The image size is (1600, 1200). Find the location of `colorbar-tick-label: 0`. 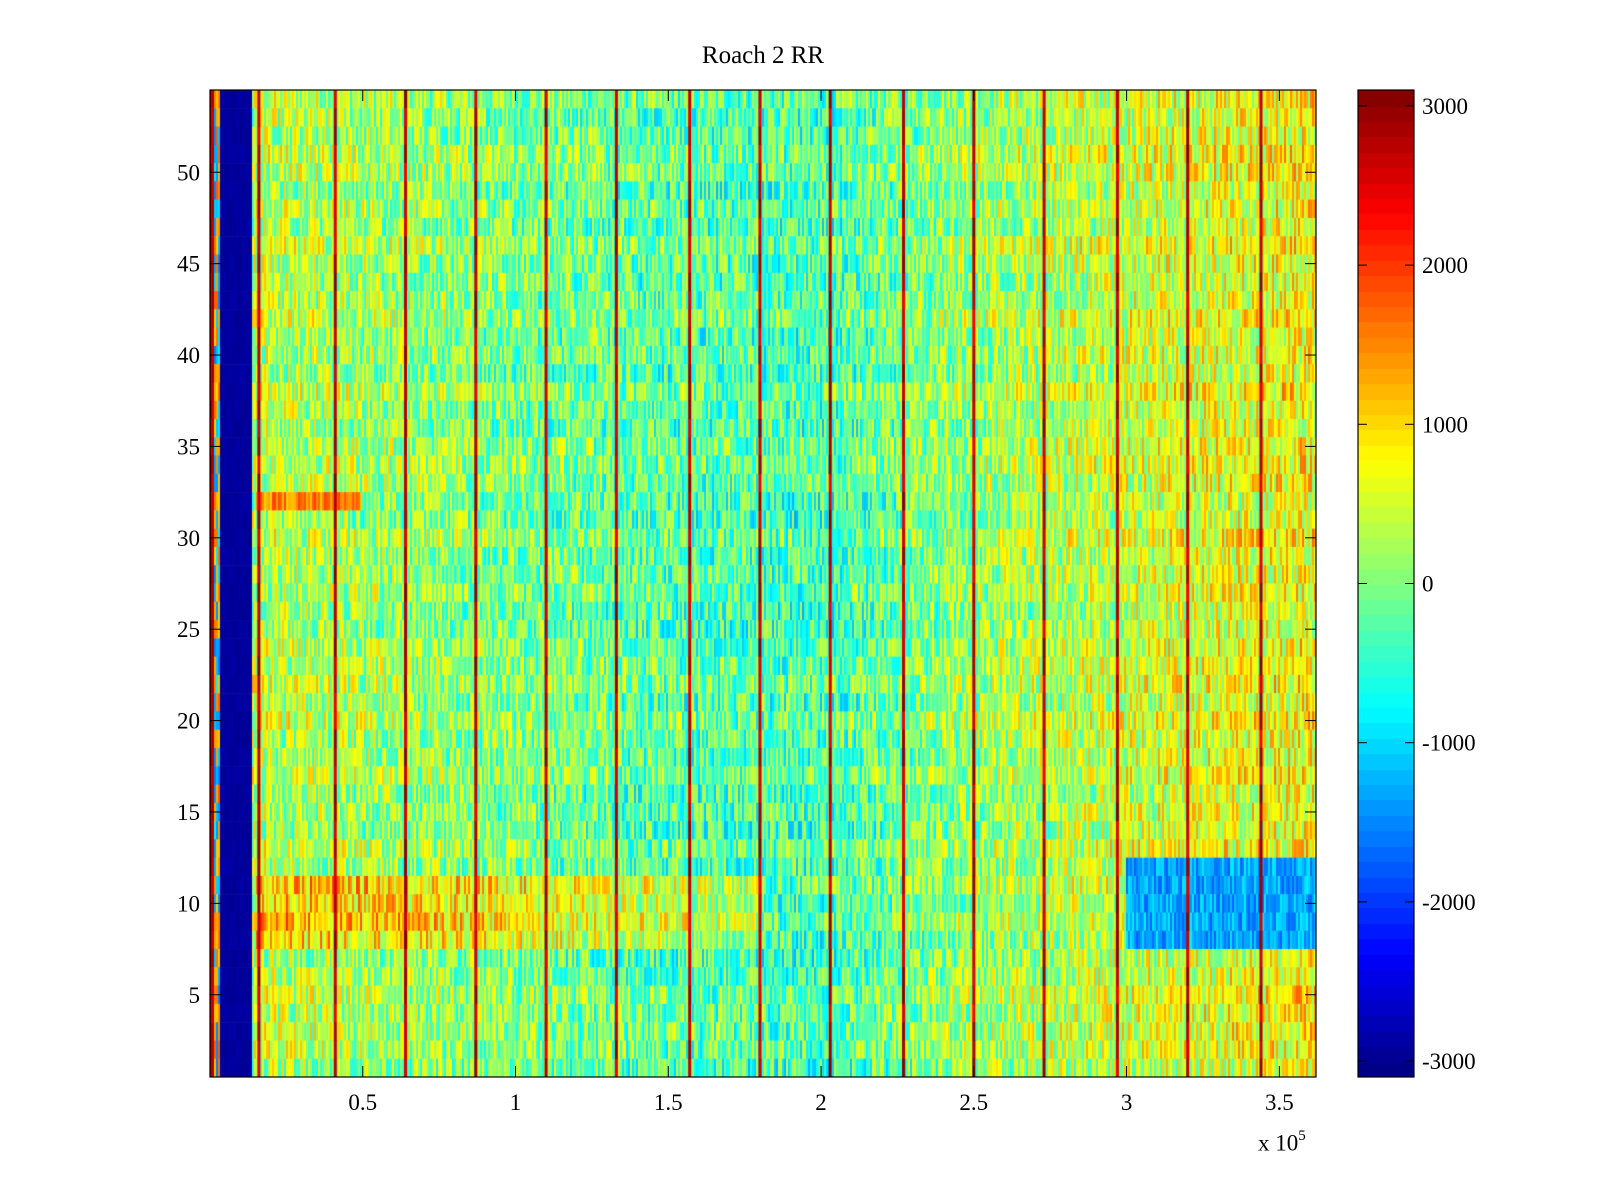

colorbar-tick-label: 0 is located at coordinates (1428, 584).